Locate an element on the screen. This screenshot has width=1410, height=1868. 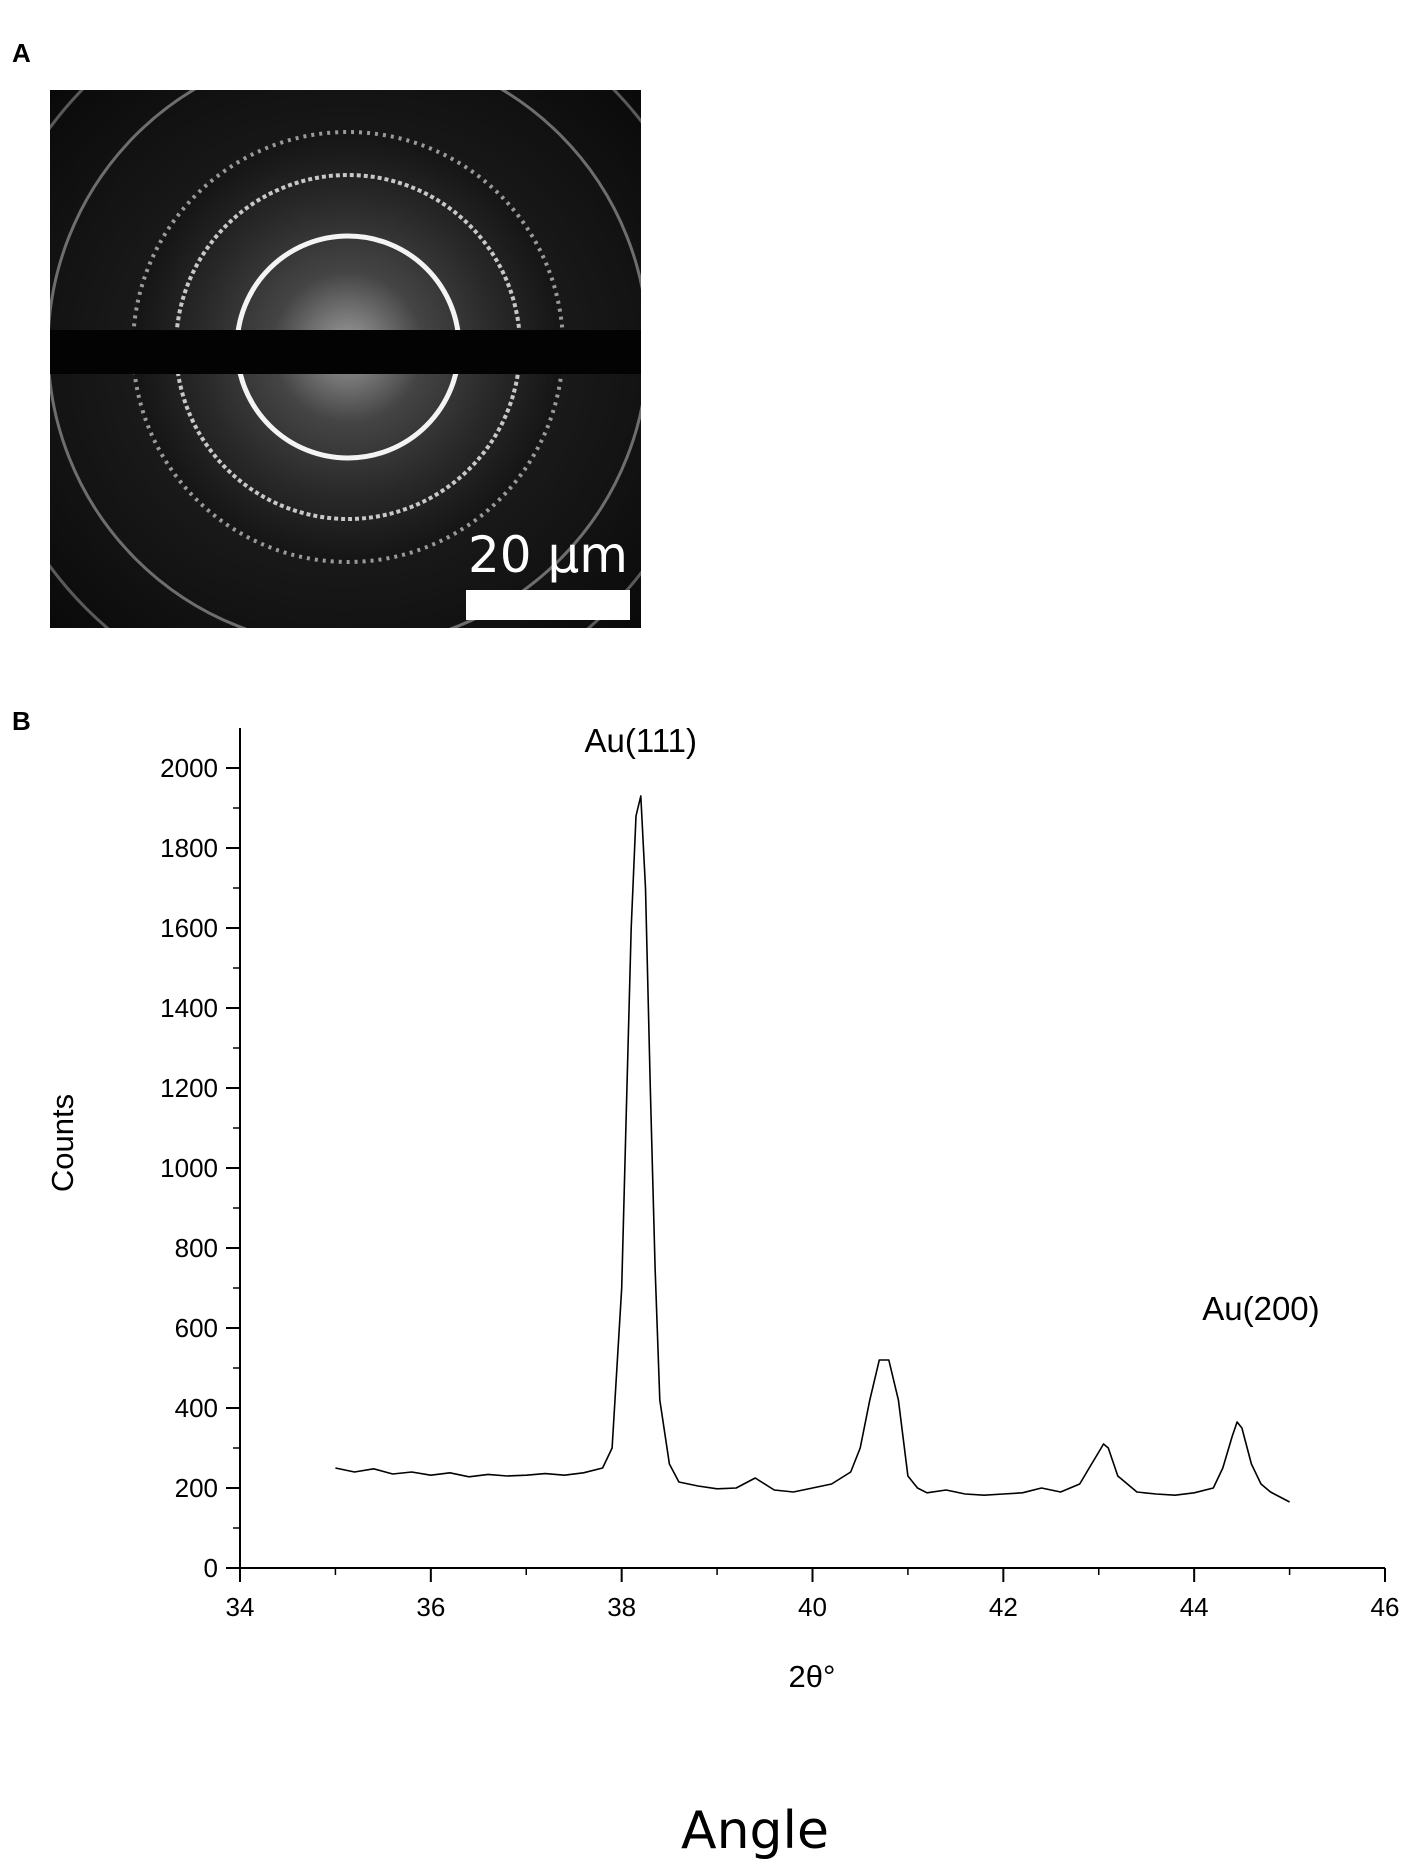
y-tick-label: 600 is located at coordinates (196, 1328).